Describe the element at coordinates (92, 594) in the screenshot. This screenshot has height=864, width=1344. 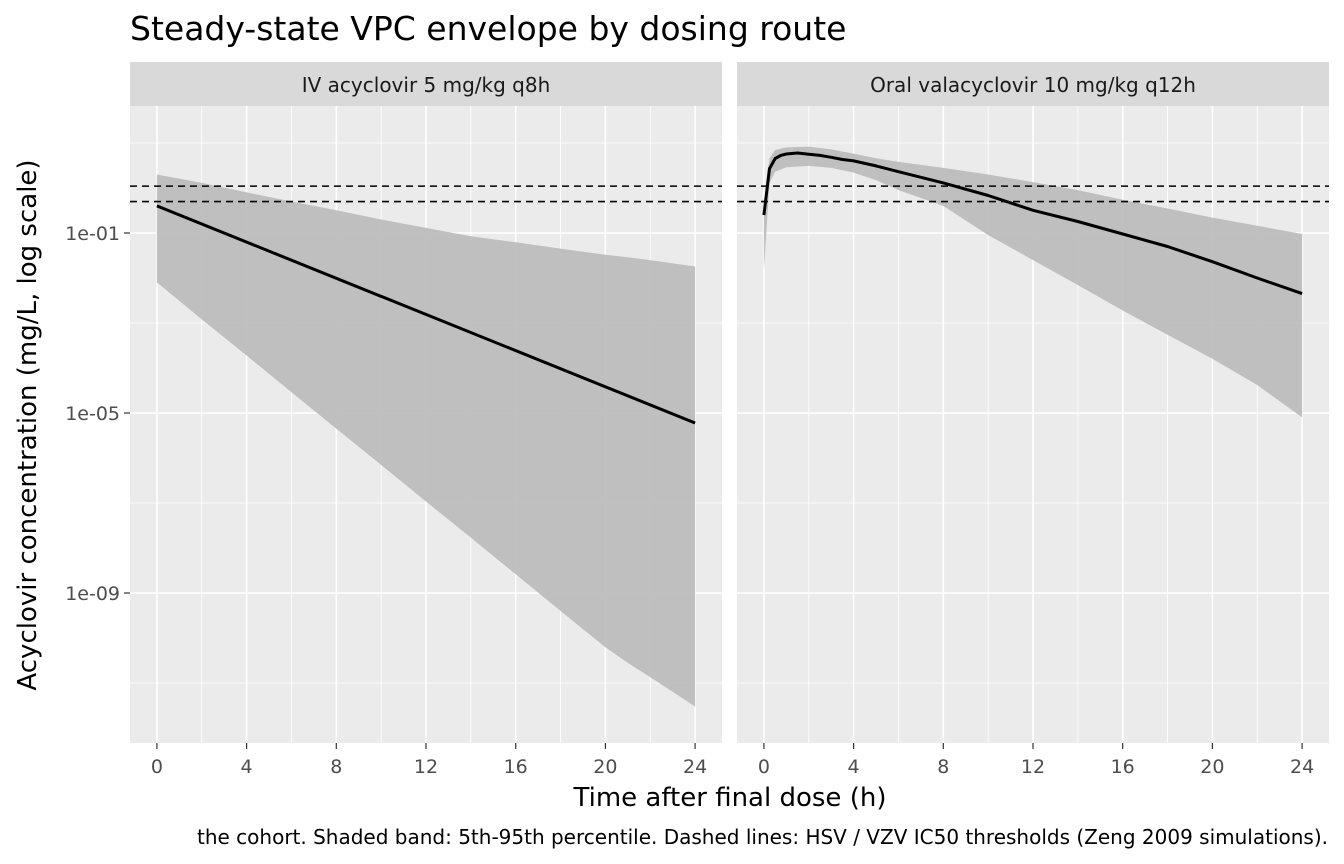
I see `y-tick-label: 1e-09` at that location.